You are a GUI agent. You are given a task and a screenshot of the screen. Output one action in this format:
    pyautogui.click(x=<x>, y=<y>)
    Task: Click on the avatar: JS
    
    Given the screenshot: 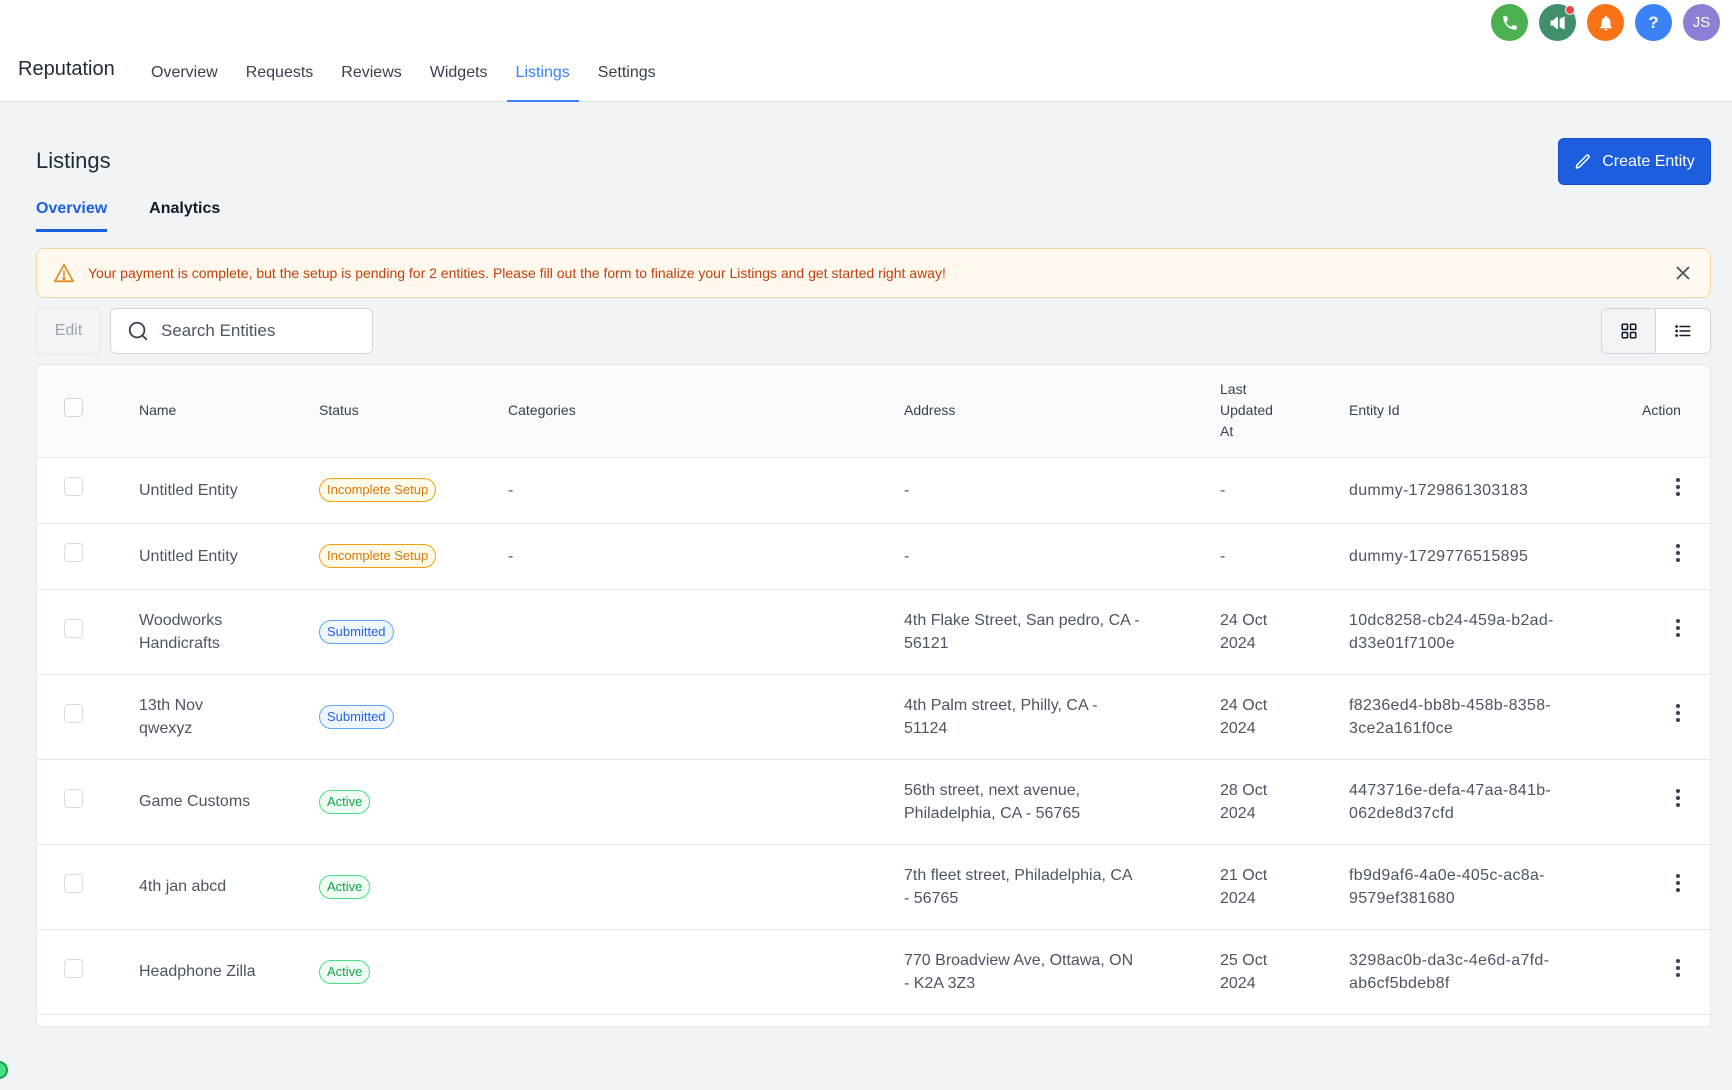 What is the action you would take?
    pyautogui.click(x=1701, y=22)
    